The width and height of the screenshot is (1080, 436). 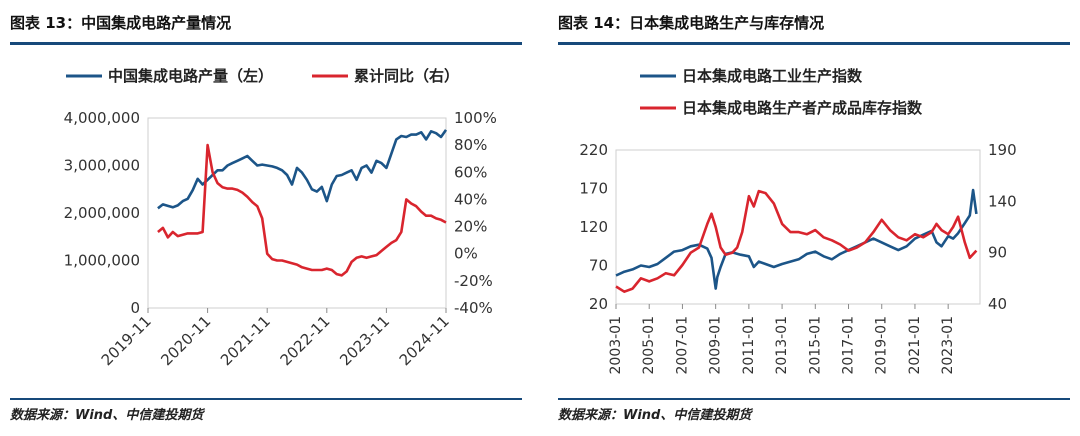 What do you see at coordinates (190, 76) in the screenshot?
I see `legend-label-1: 中国集成电路产量（左）` at bounding box center [190, 76].